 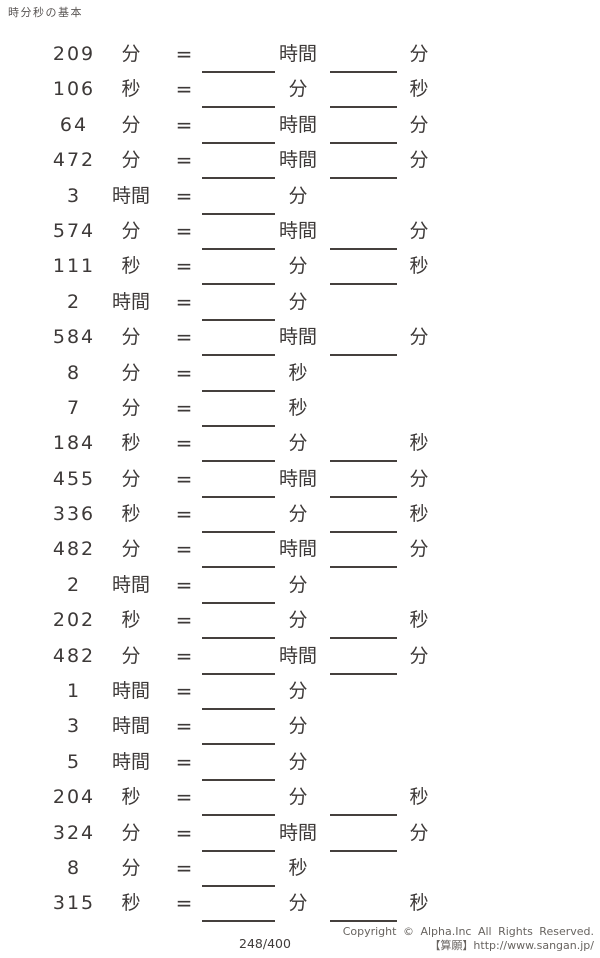 I want to click on page-title: 時分秒の基本, so click(x=45, y=12).